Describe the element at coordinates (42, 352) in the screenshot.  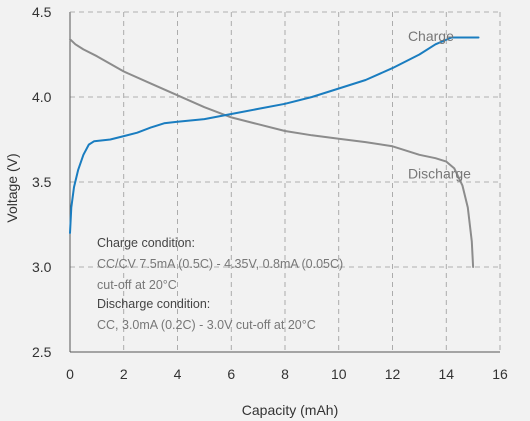
I see `y-tick-label: 2.5` at that location.